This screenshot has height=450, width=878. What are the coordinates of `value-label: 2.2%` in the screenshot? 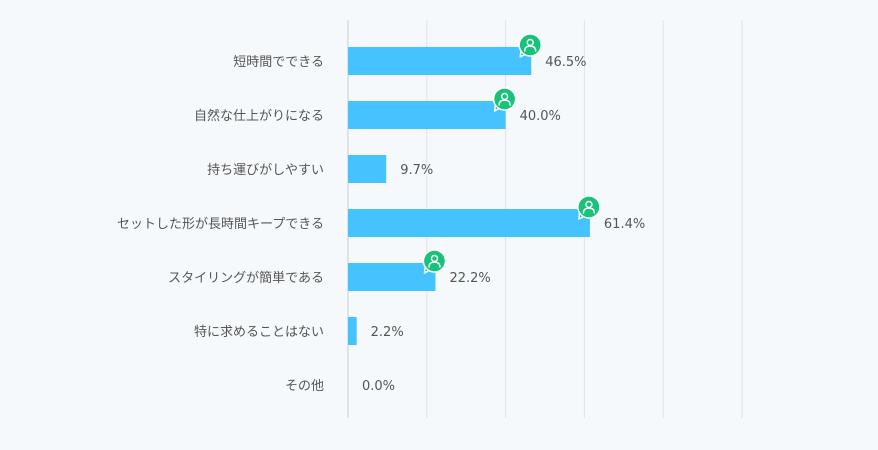 It's located at (387, 332).